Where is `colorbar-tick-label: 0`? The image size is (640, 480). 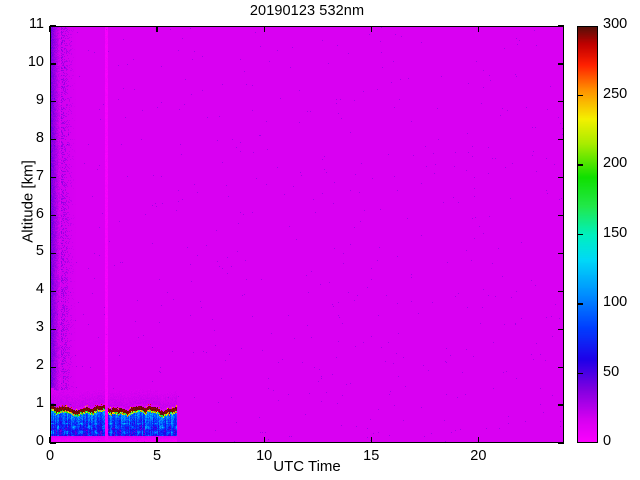
colorbar-tick-label: 0 is located at coordinates (607, 441).